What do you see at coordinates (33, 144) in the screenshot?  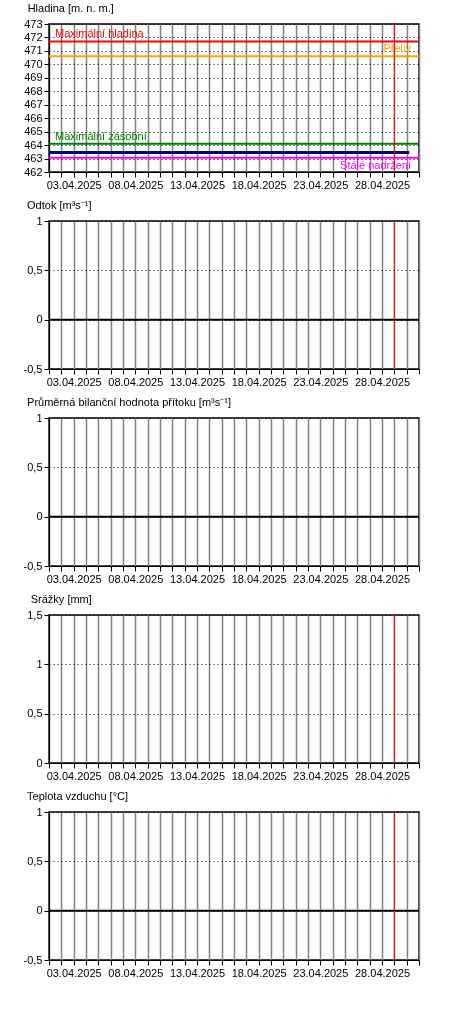 I see `y-tick-label: 464` at bounding box center [33, 144].